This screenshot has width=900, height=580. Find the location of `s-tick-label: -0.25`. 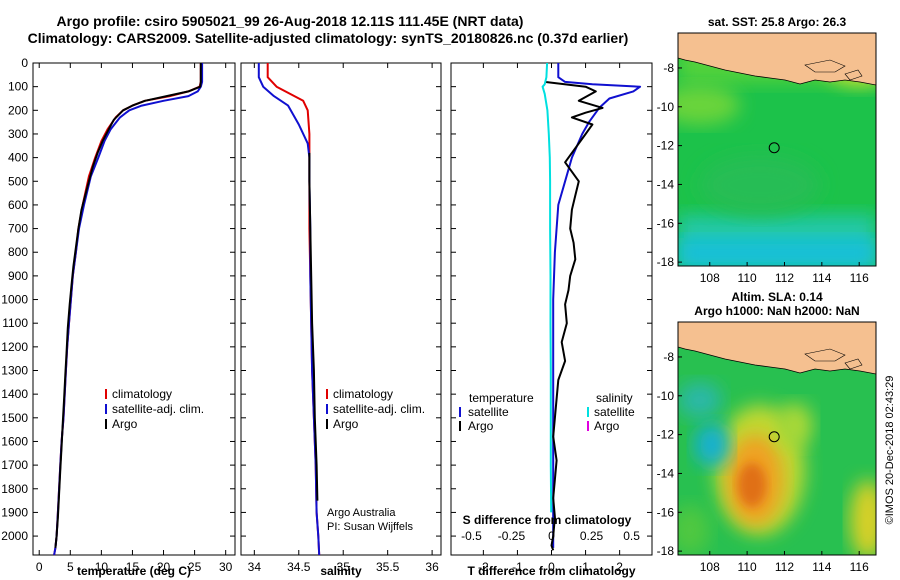

s-tick-label: -0.25 is located at coordinates (512, 536).